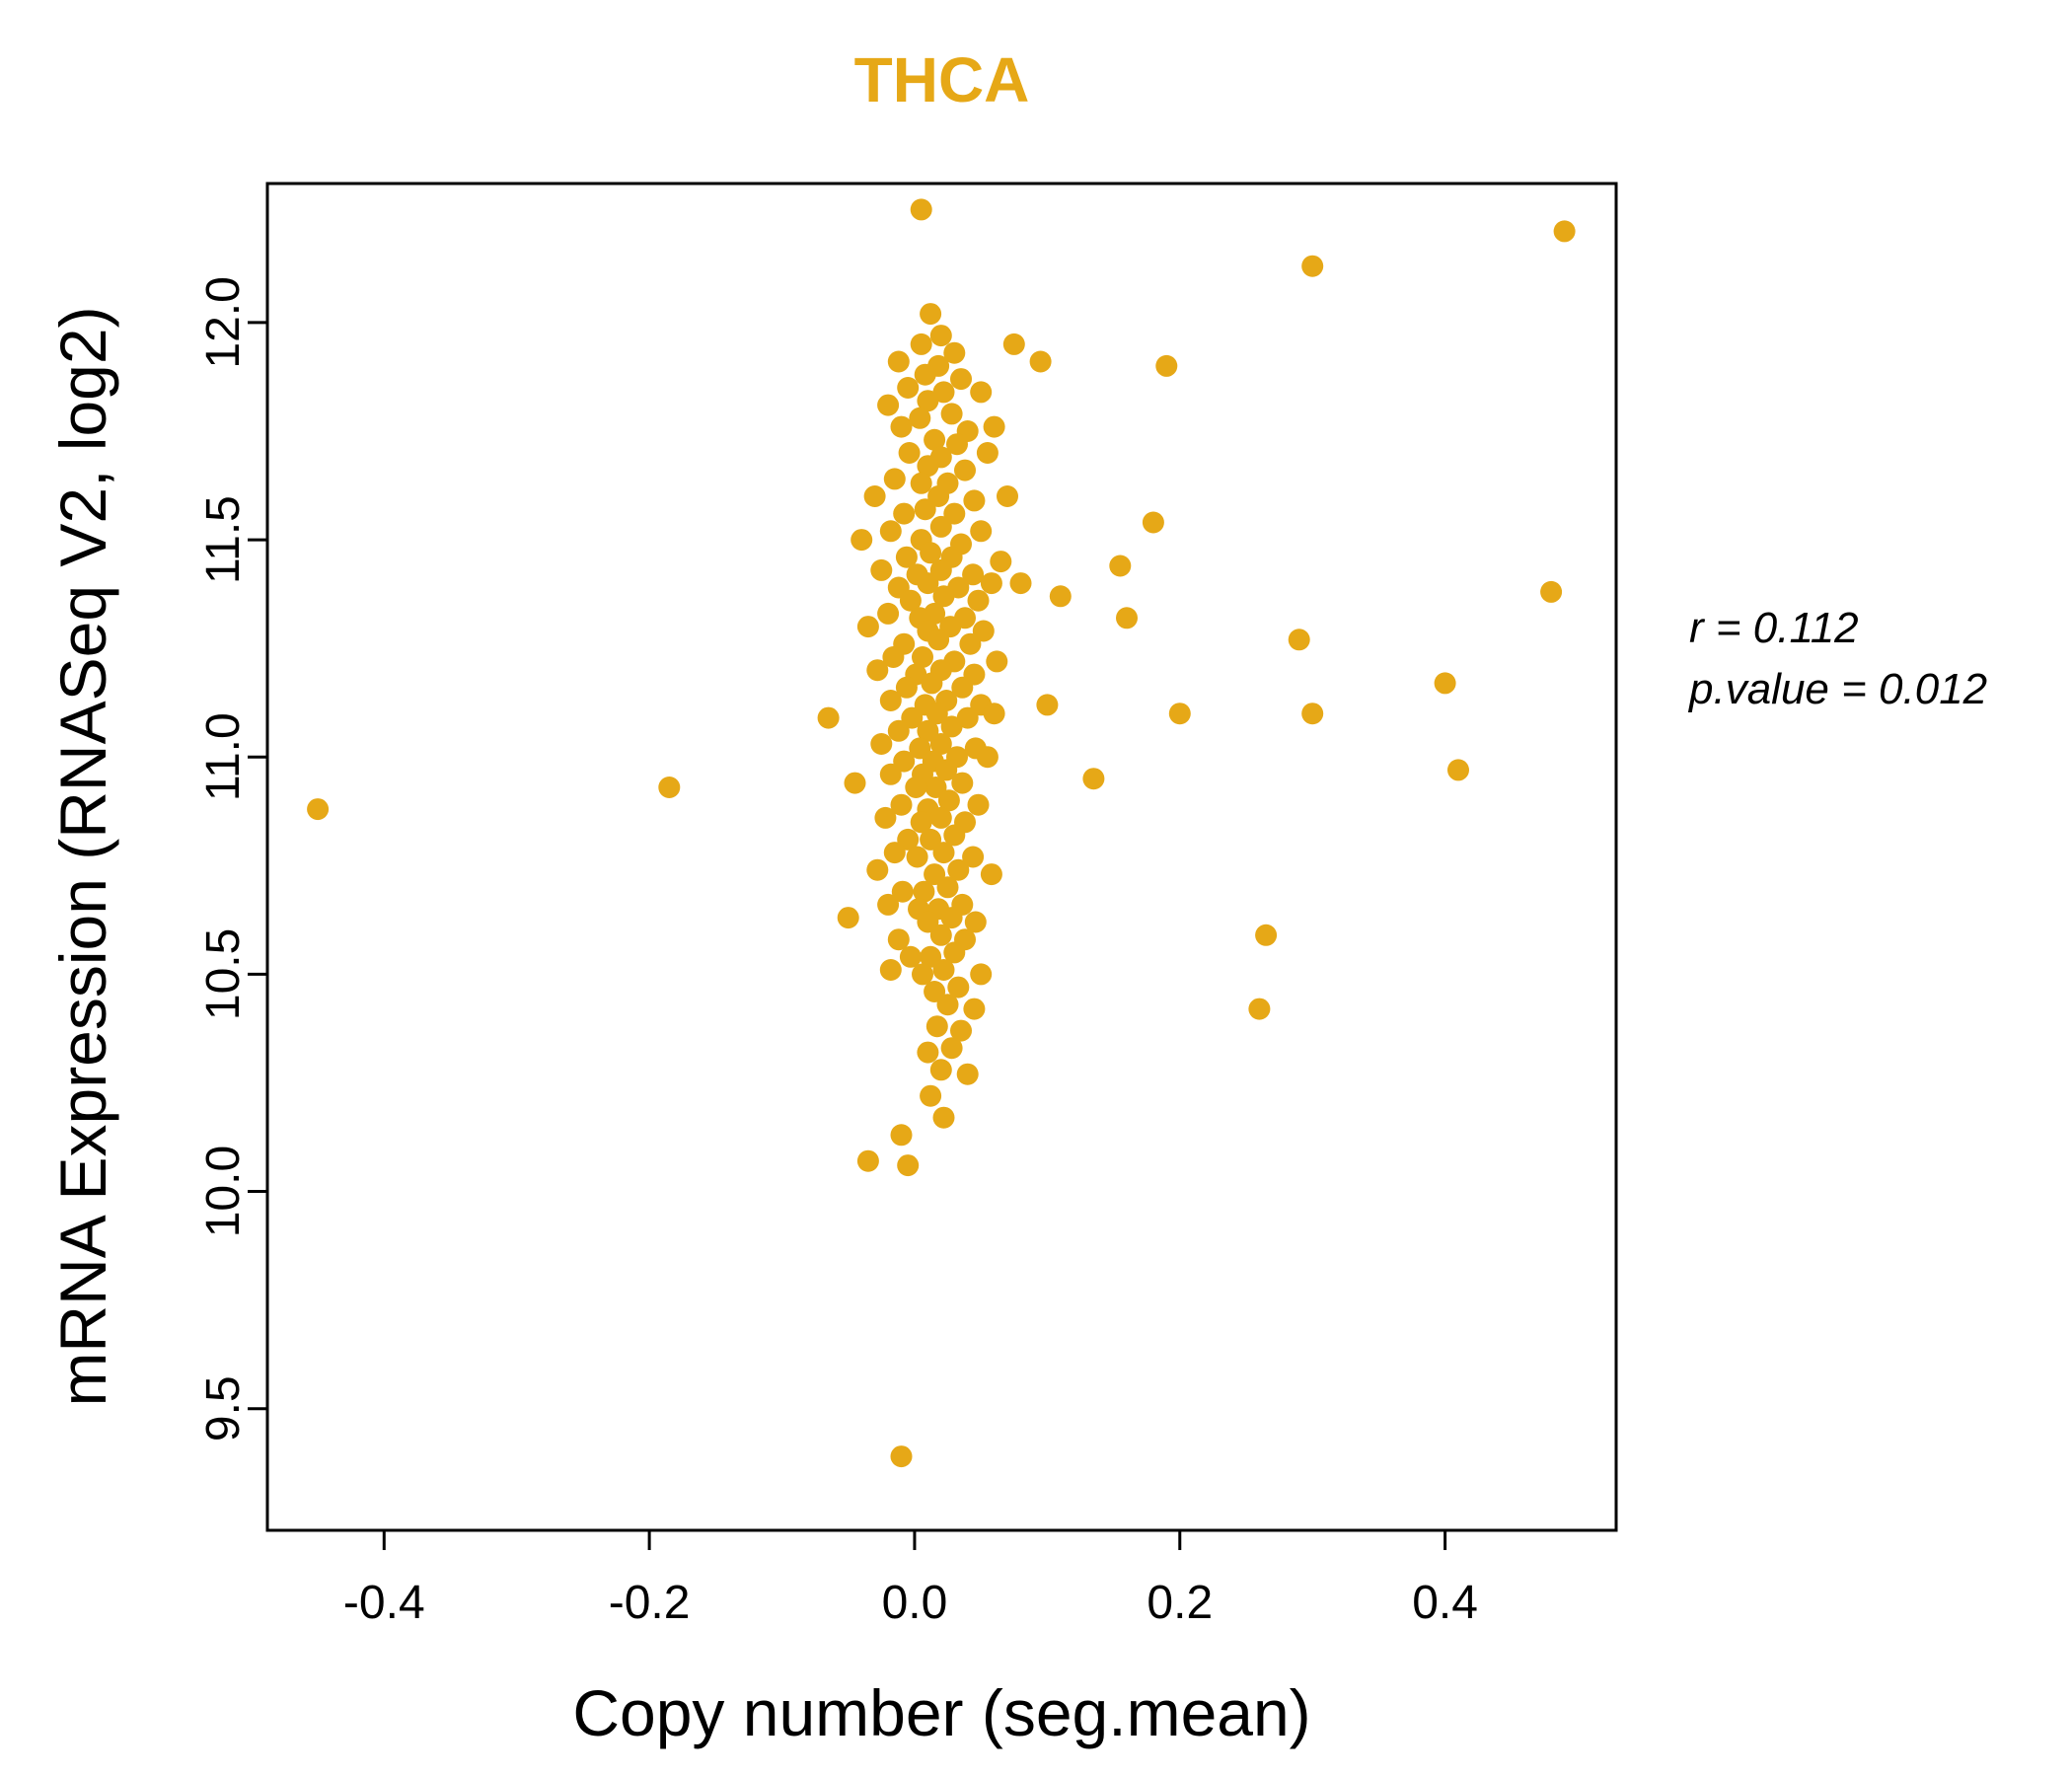 Image resolution: width=2072 pixels, height=1776 pixels. I want to click on stats-r-value: r = 0.112, so click(1774, 628).